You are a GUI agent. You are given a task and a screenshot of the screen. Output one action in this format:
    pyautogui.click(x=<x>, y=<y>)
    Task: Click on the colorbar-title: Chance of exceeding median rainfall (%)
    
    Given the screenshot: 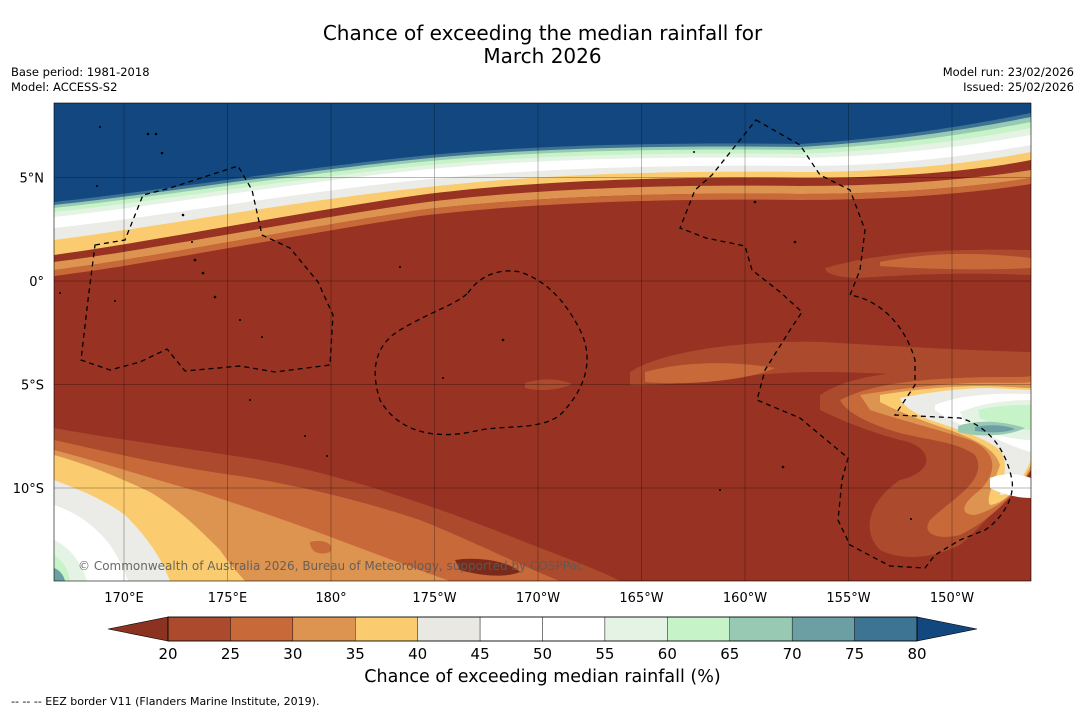 What is the action you would take?
    pyautogui.click(x=542, y=677)
    